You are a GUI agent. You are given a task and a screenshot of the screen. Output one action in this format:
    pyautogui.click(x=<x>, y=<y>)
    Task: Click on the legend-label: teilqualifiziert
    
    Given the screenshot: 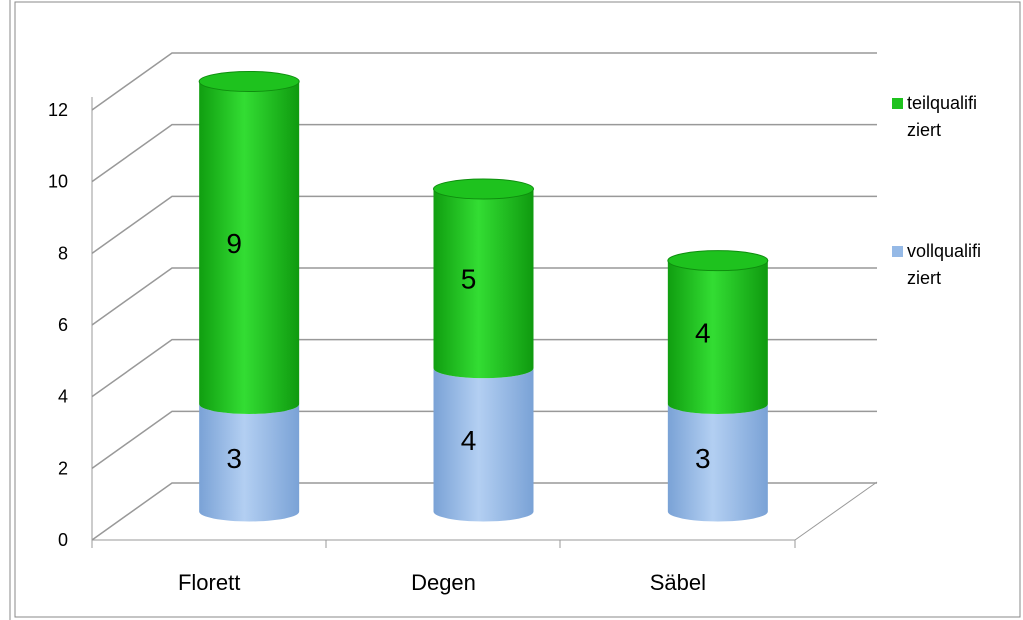 What is the action you would take?
    pyautogui.click(x=942, y=116)
    